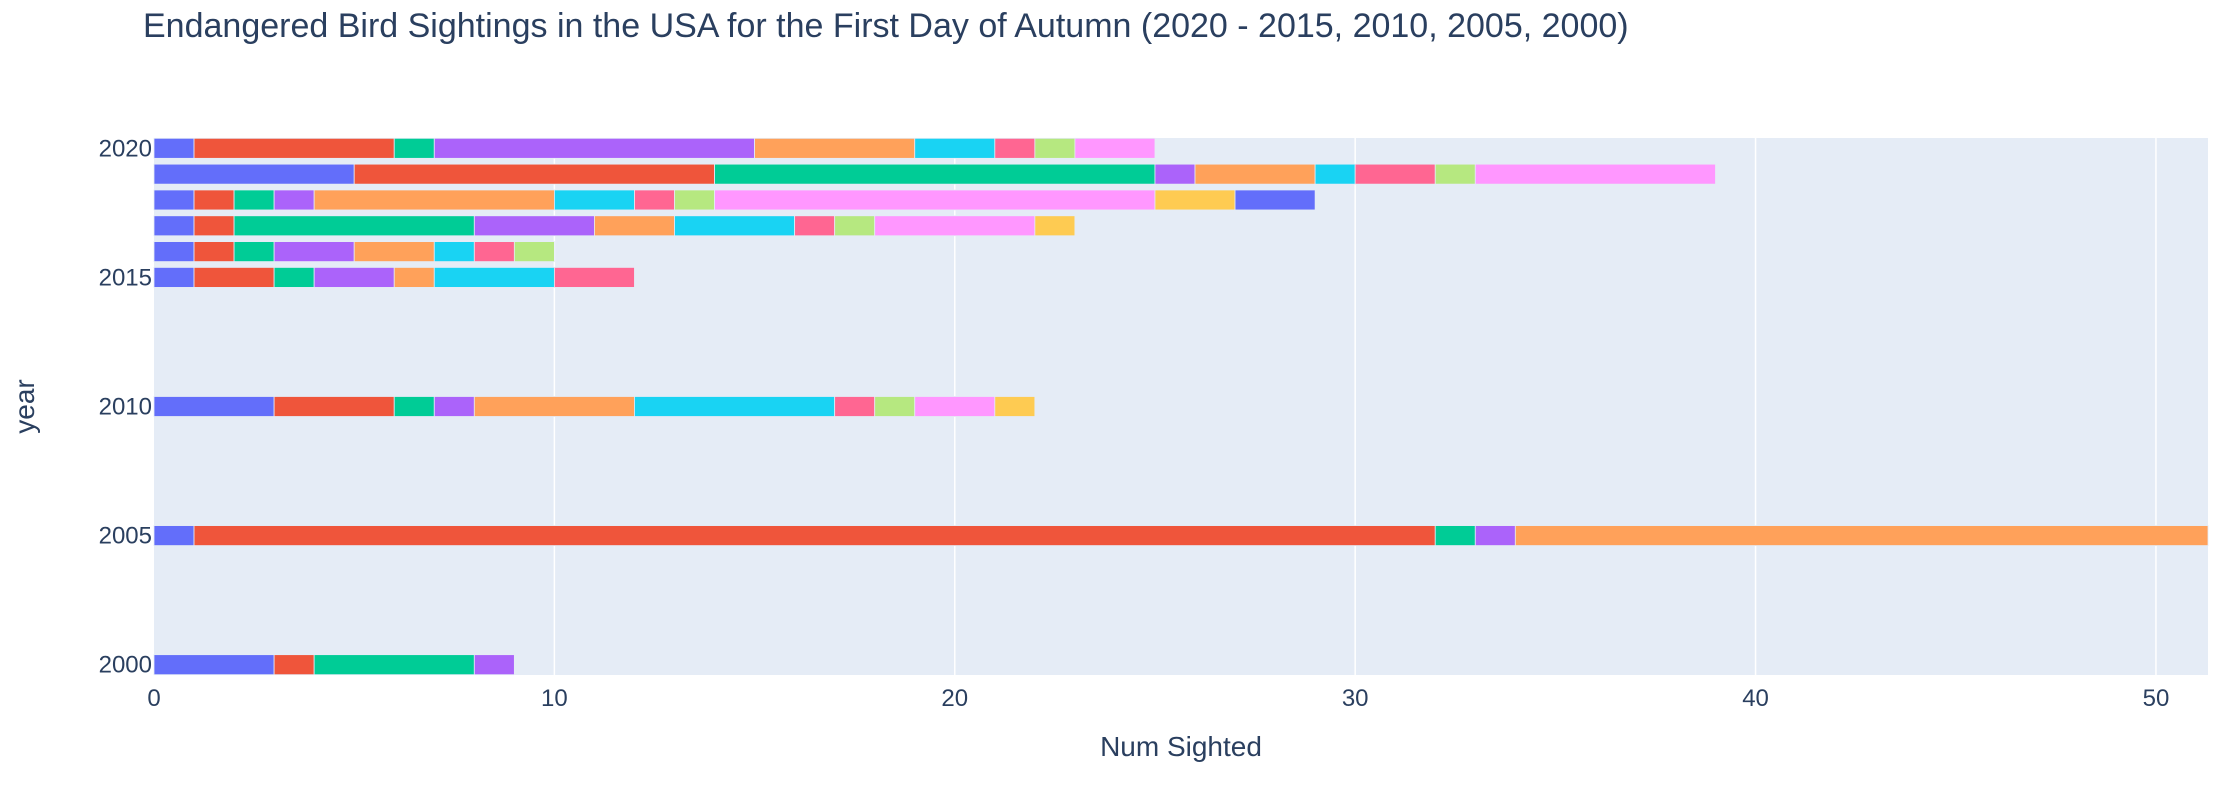  What do you see at coordinates (125, 277) in the screenshot?
I see `y-tick-label: 2015` at bounding box center [125, 277].